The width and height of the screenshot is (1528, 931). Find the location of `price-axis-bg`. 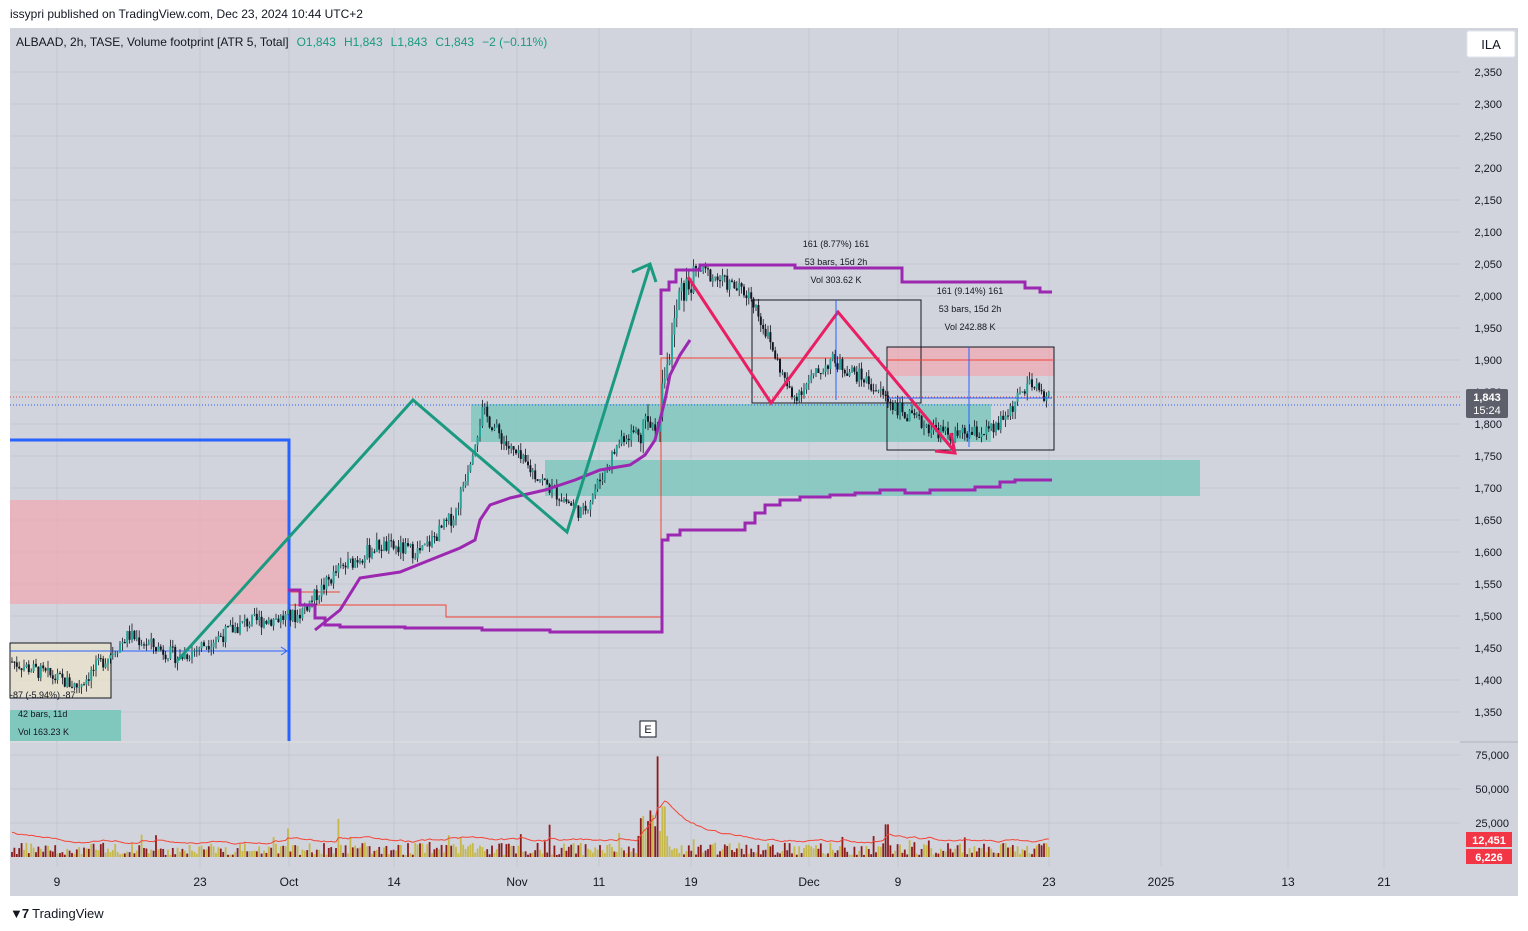

price-axis-bg is located at coordinates (1489, 447).